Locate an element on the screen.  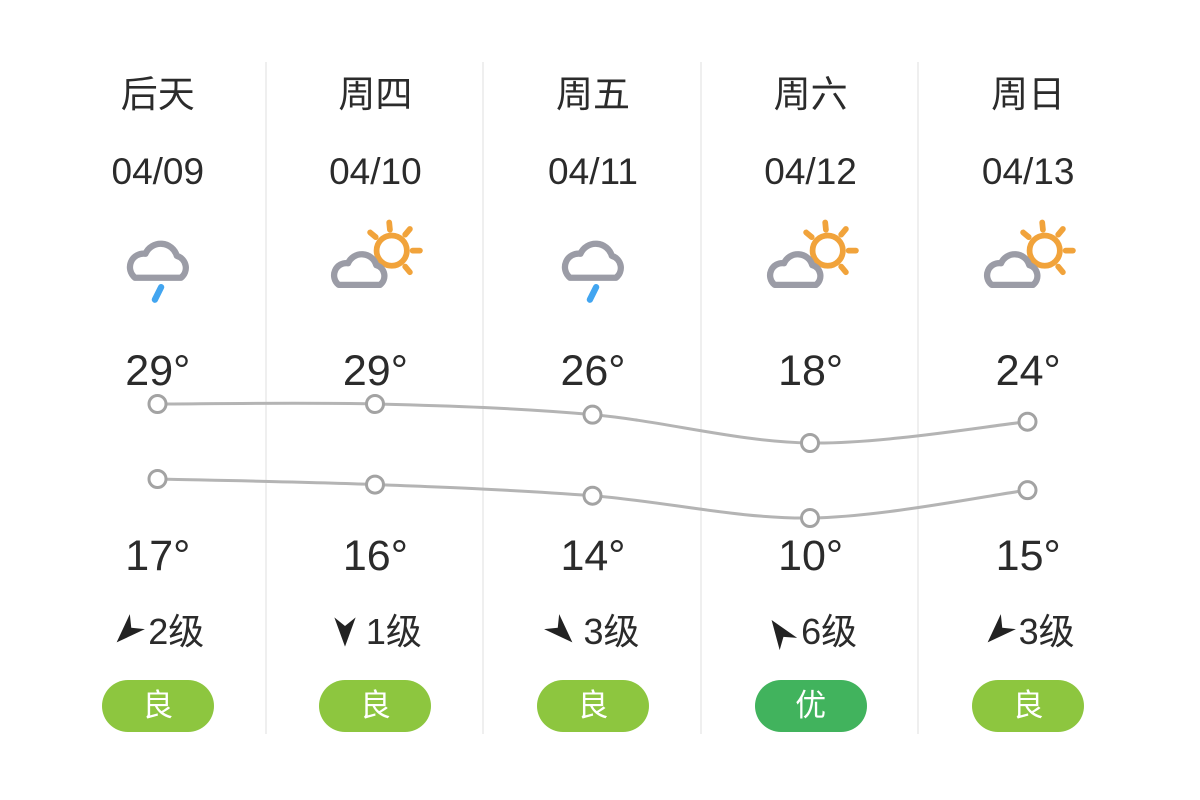
day-label: 周六 is located at coordinates (810, 94).